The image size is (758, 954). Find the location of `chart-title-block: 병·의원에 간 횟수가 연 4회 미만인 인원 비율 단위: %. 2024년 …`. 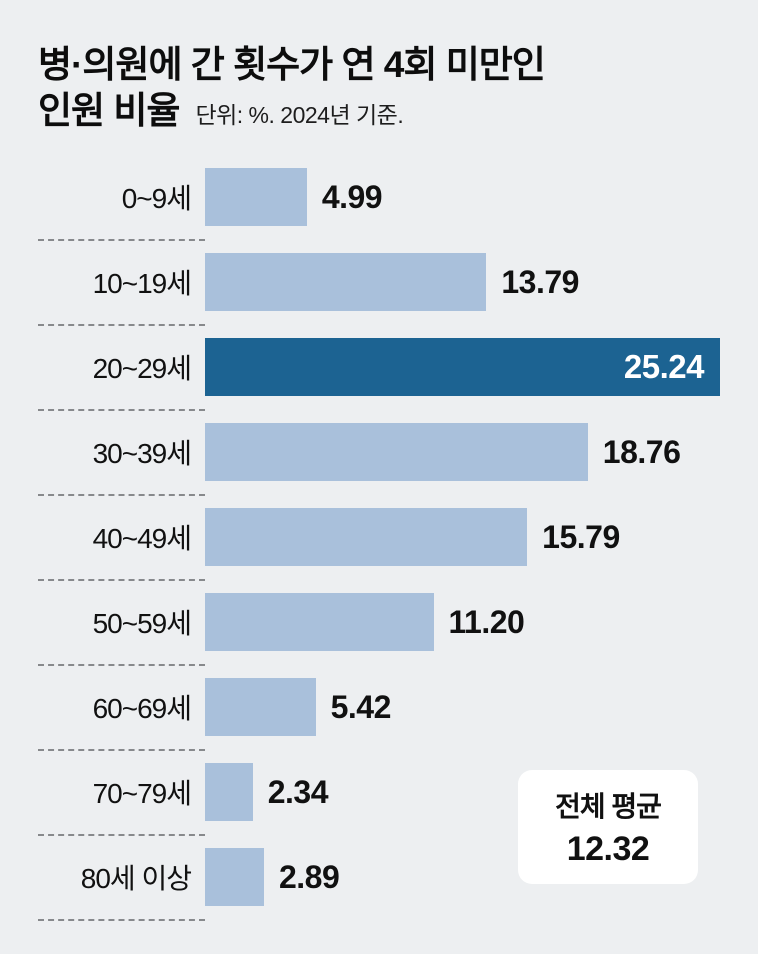

chart-title-block: 병·의원에 간 횟수가 연 4회 미만인 인원 비율 단위: %. 2024년 … is located at coordinates (379, 88).